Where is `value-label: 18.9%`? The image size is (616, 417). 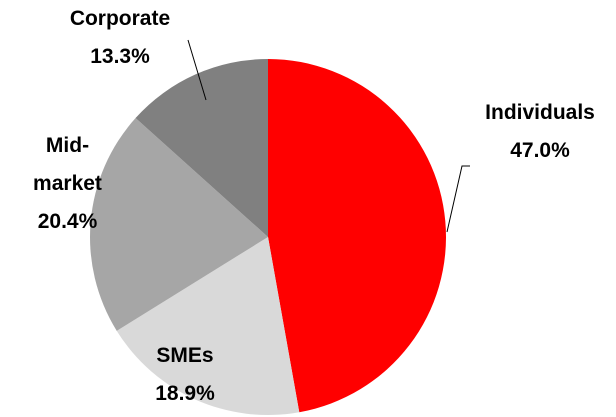
value-label: 18.9% is located at coordinates (185, 393).